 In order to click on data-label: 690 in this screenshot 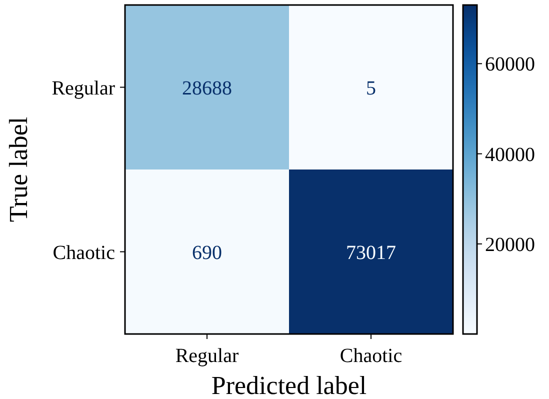, I will do `click(207, 253)`.